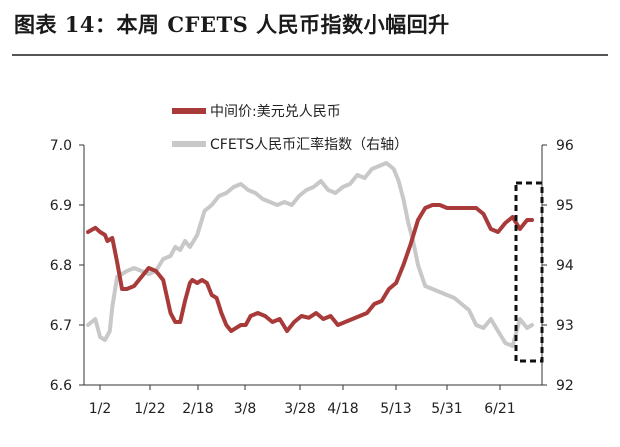 Image resolution: width=620 pixels, height=447 pixels. I want to click on y-right-tick-label: 93, so click(565, 326).